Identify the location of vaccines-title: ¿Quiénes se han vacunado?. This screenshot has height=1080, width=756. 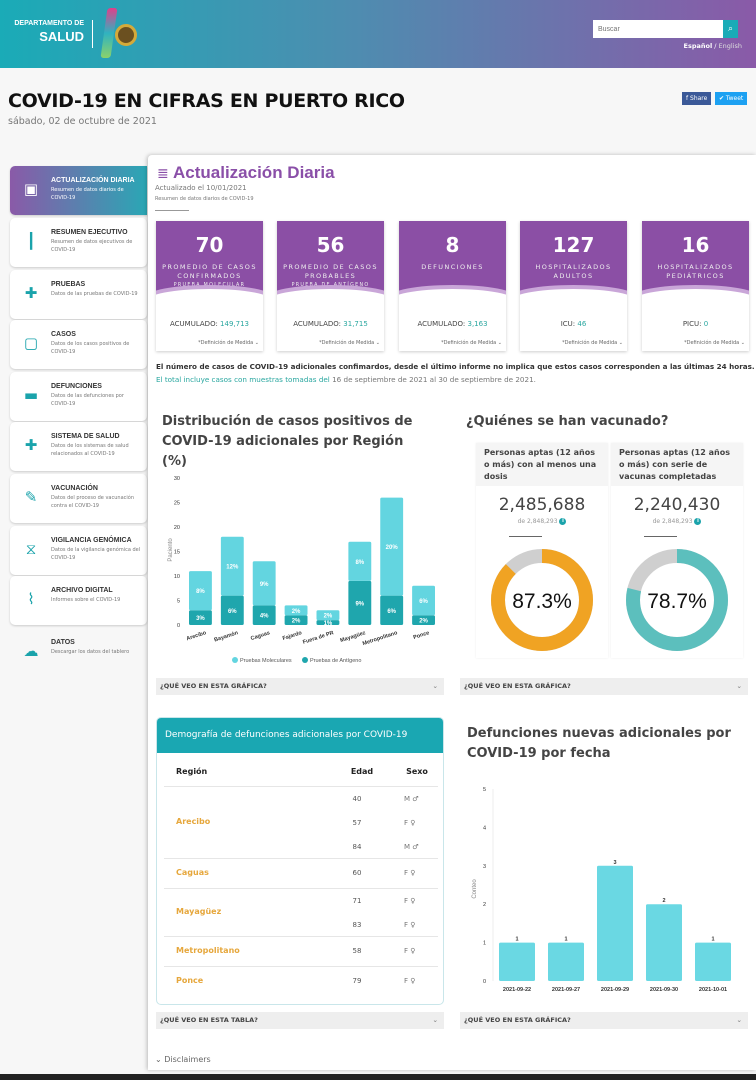
(567, 421).